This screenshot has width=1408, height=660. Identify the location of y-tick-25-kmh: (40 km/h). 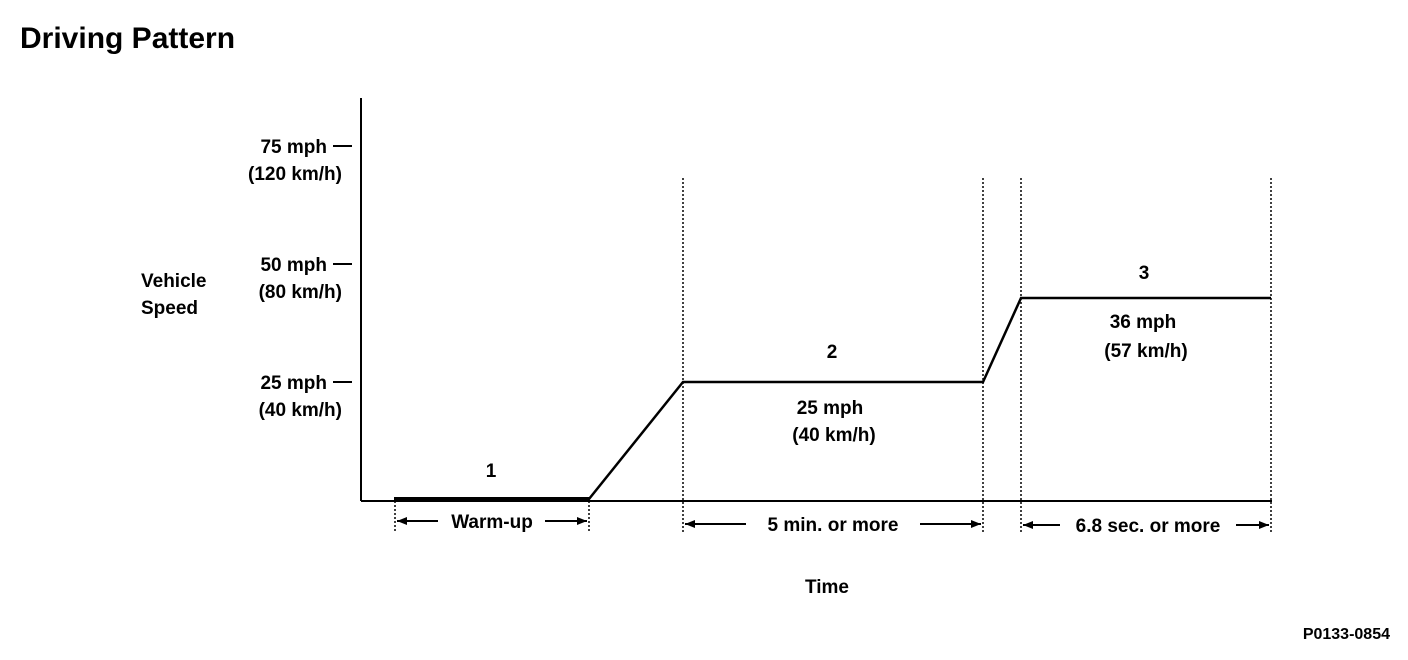
(300, 410).